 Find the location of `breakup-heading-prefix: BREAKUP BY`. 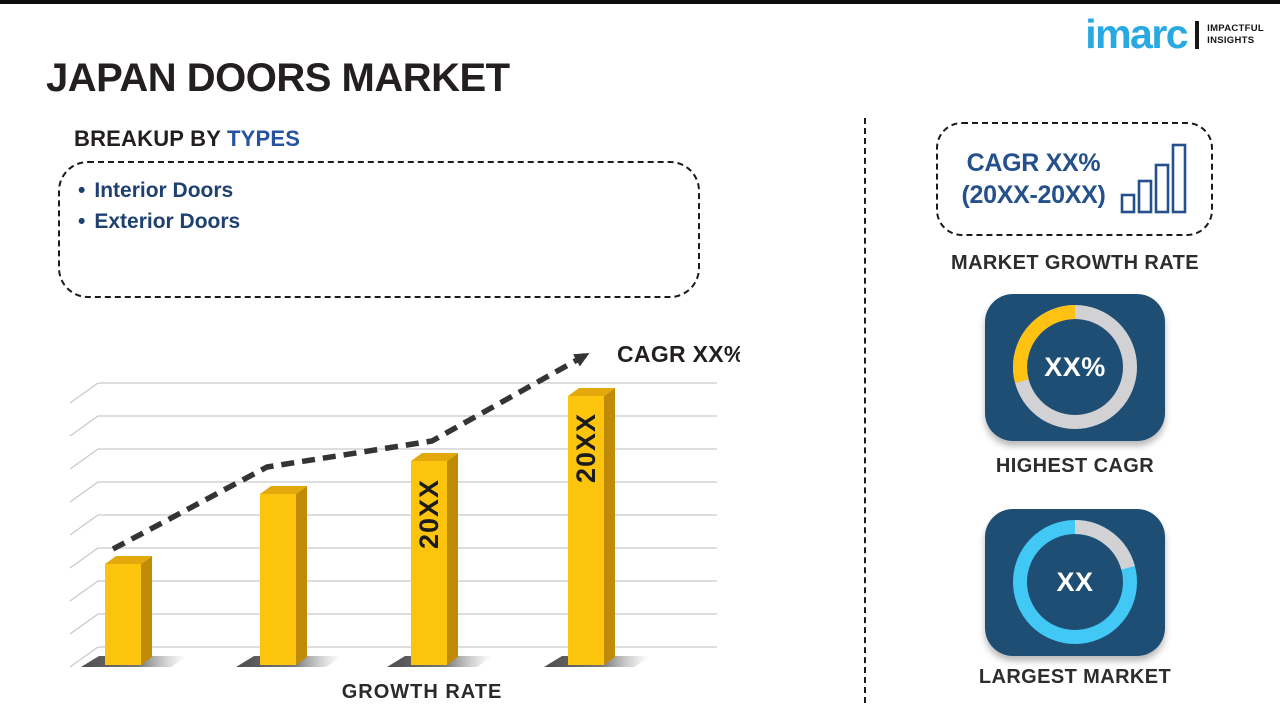

breakup-heading-prefix: BREAKUP BY is located at coordinates (147, 138).